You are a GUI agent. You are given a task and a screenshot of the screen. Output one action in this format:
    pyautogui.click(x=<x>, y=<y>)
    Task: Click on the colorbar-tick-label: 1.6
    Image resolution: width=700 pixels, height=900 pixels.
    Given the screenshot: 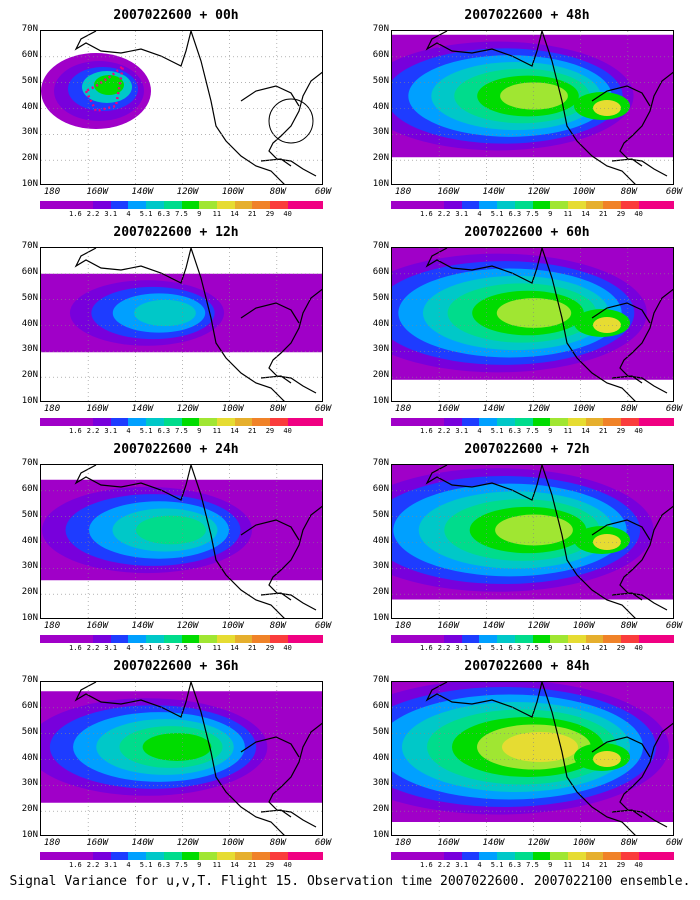 What is the action you would take?
    pyautogui.click(x=75, y=431)
    